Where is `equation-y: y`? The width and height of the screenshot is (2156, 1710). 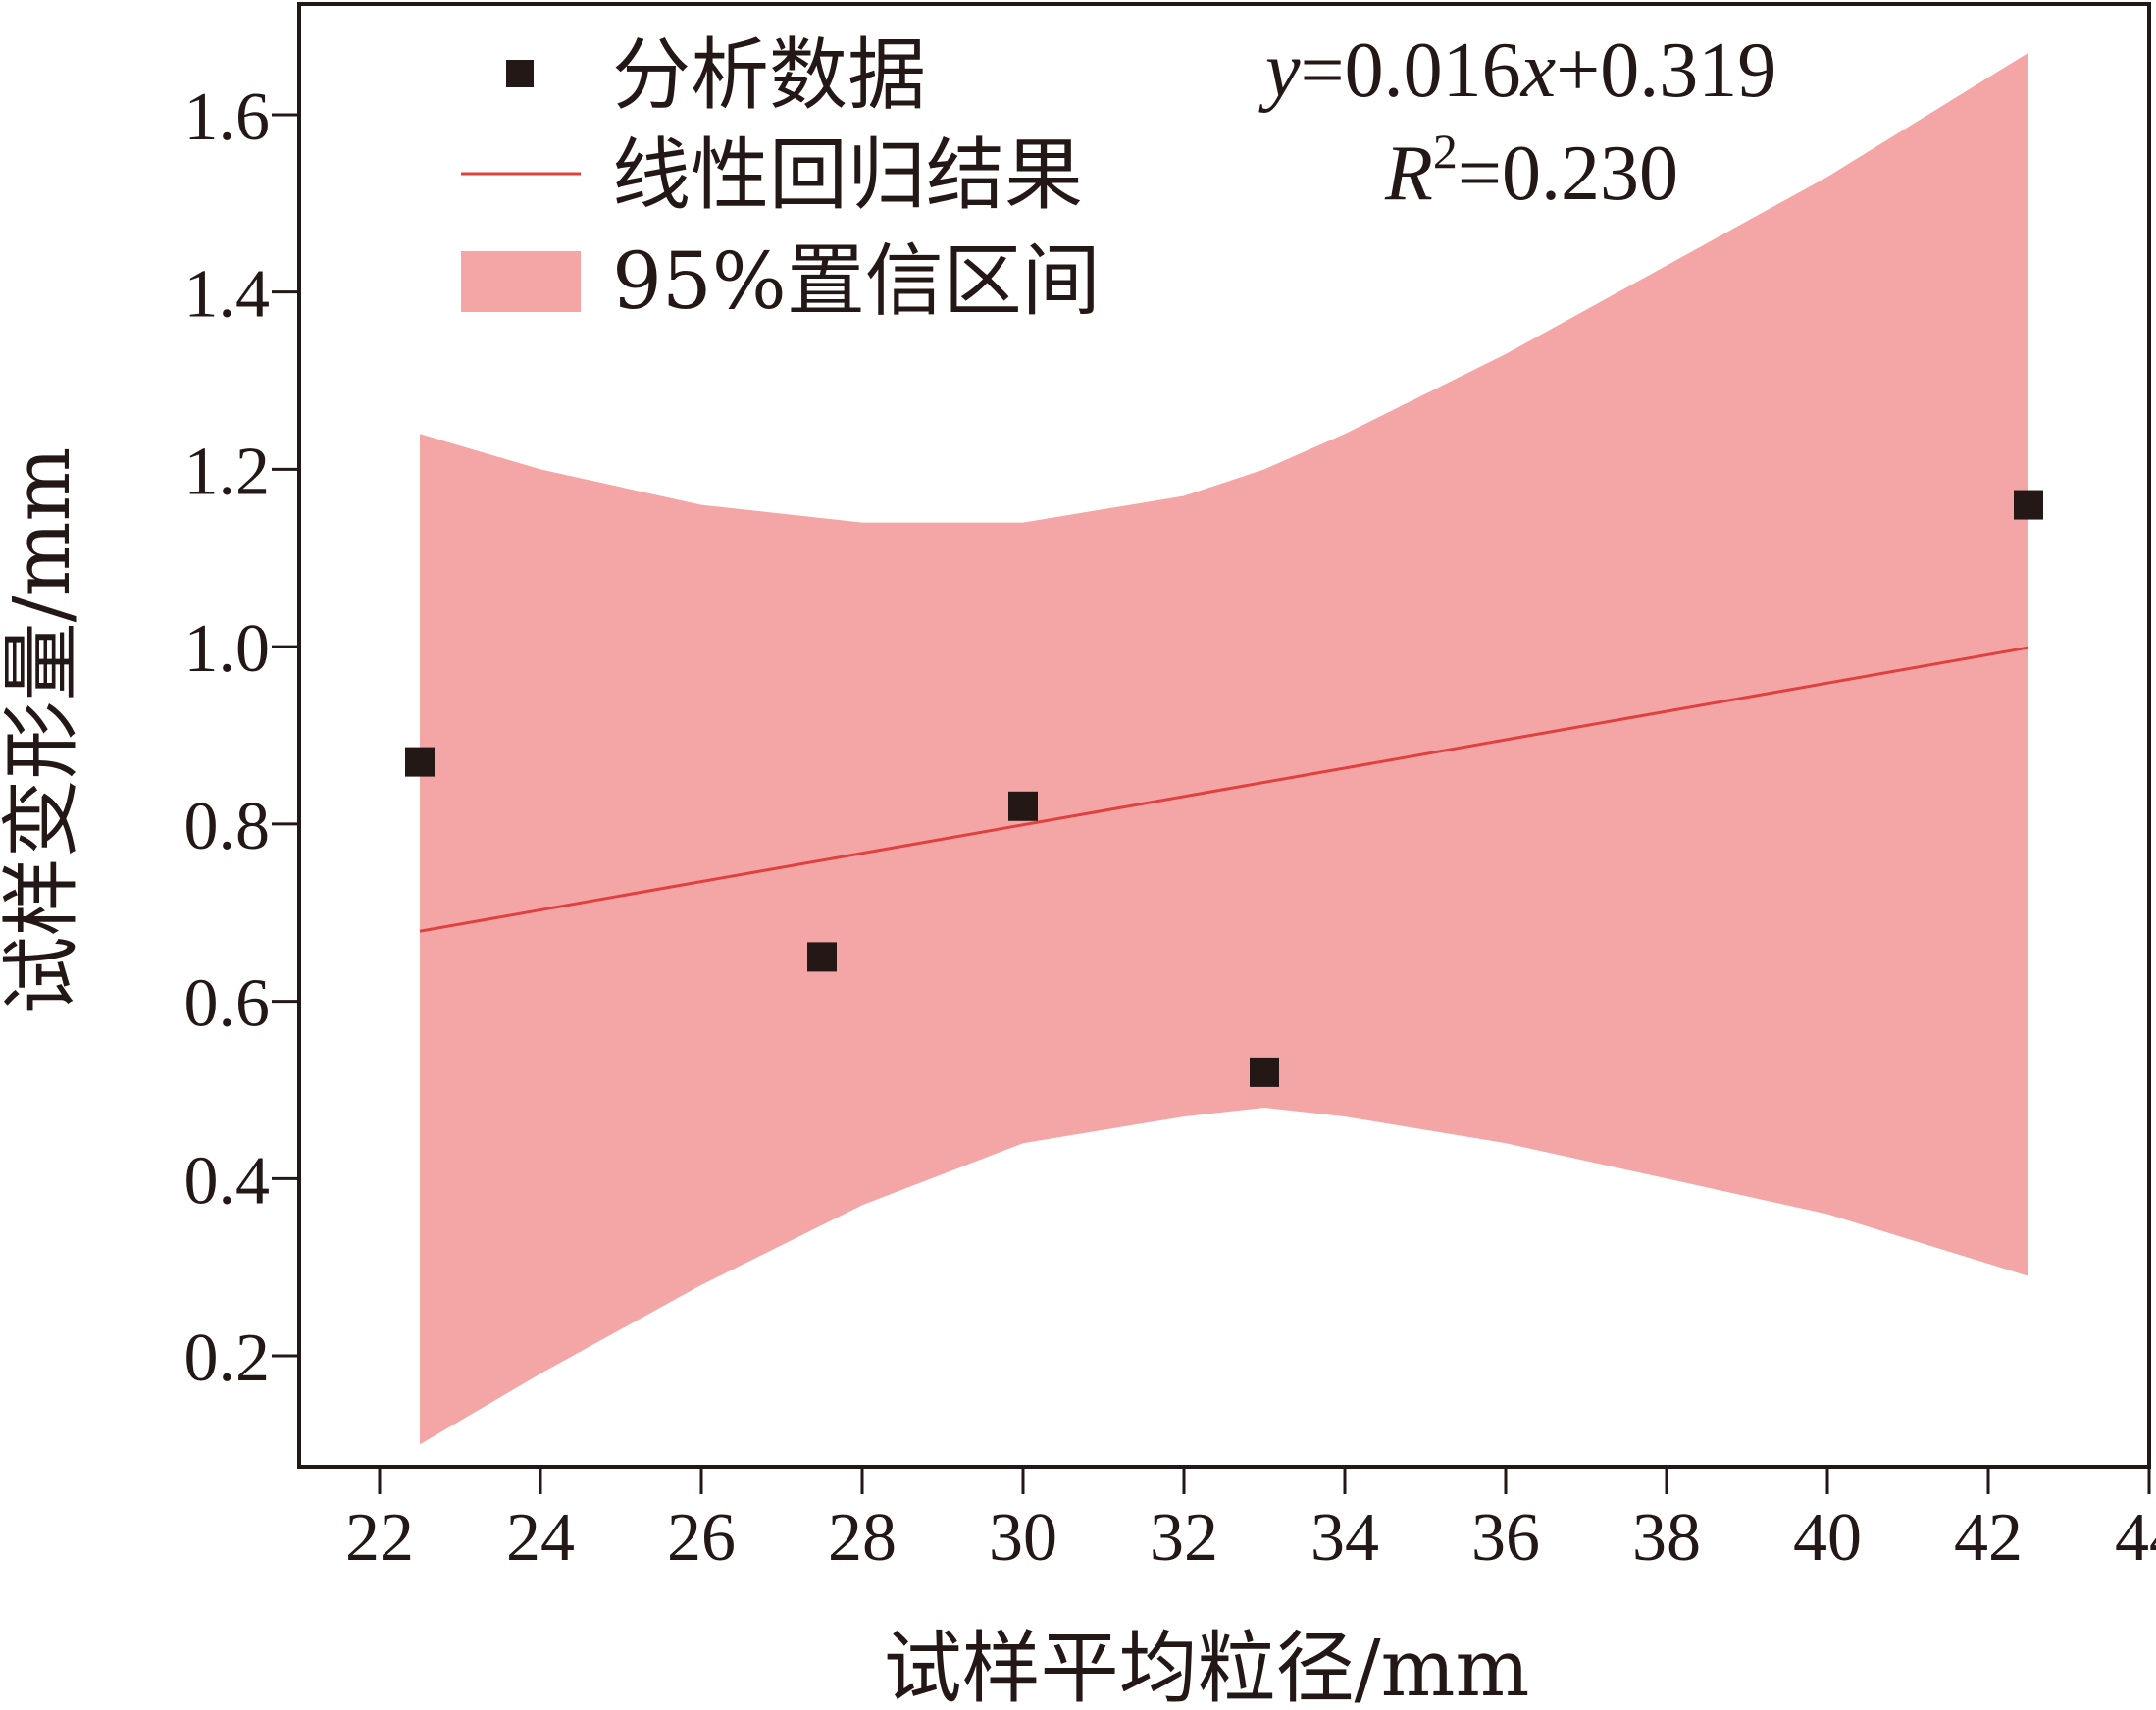
equation-y: y is located at coordinates (1279, 70).